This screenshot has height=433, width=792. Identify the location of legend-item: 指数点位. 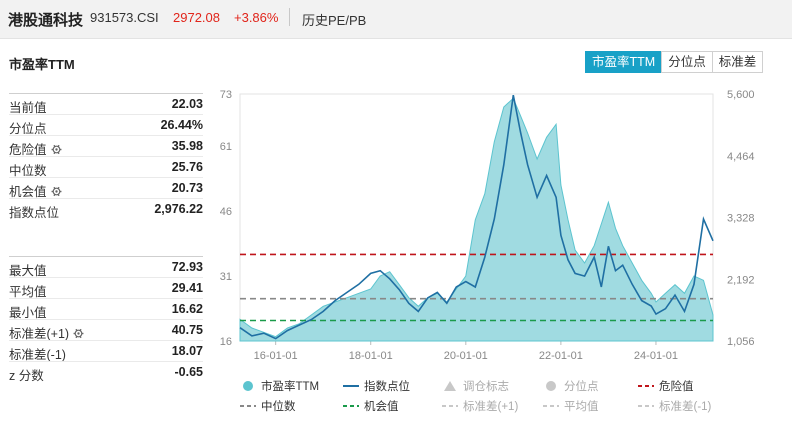
(376, 386).